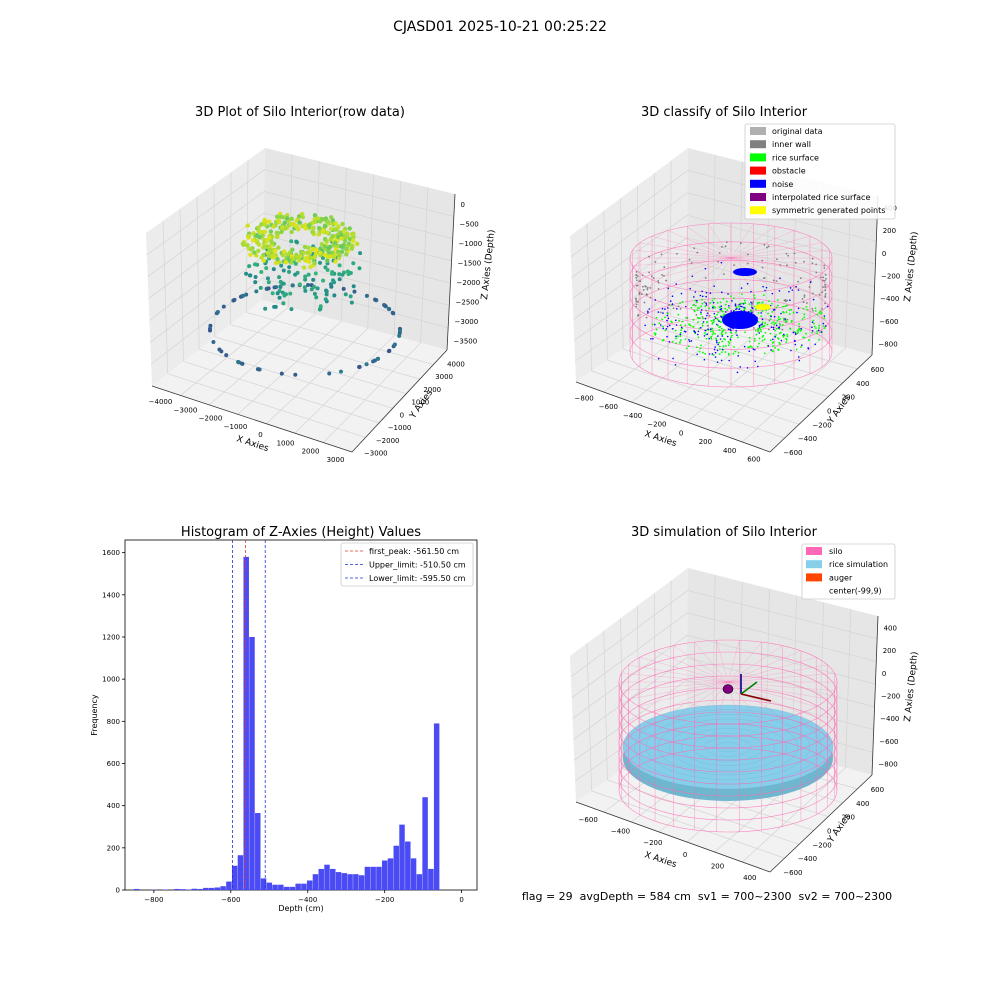 This screenshot has width=1000, height=1000. What do you see at coordinates (747, 688) in the screenshot?
I see `panel-simulation-center-axes` at bounding box center [747, 688].